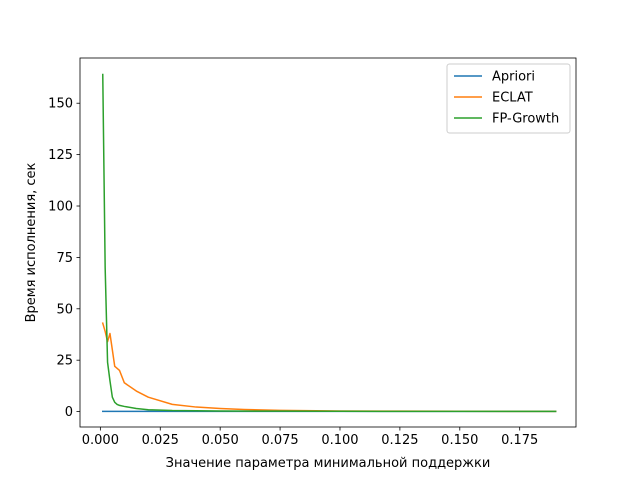  I want to click on y-axis: 0 25 50 75 100 125 150, so click(64, 258).